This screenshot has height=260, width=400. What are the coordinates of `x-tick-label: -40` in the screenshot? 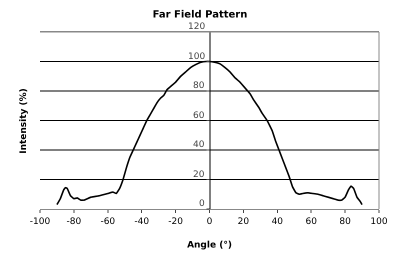 It's located at (142, 221).